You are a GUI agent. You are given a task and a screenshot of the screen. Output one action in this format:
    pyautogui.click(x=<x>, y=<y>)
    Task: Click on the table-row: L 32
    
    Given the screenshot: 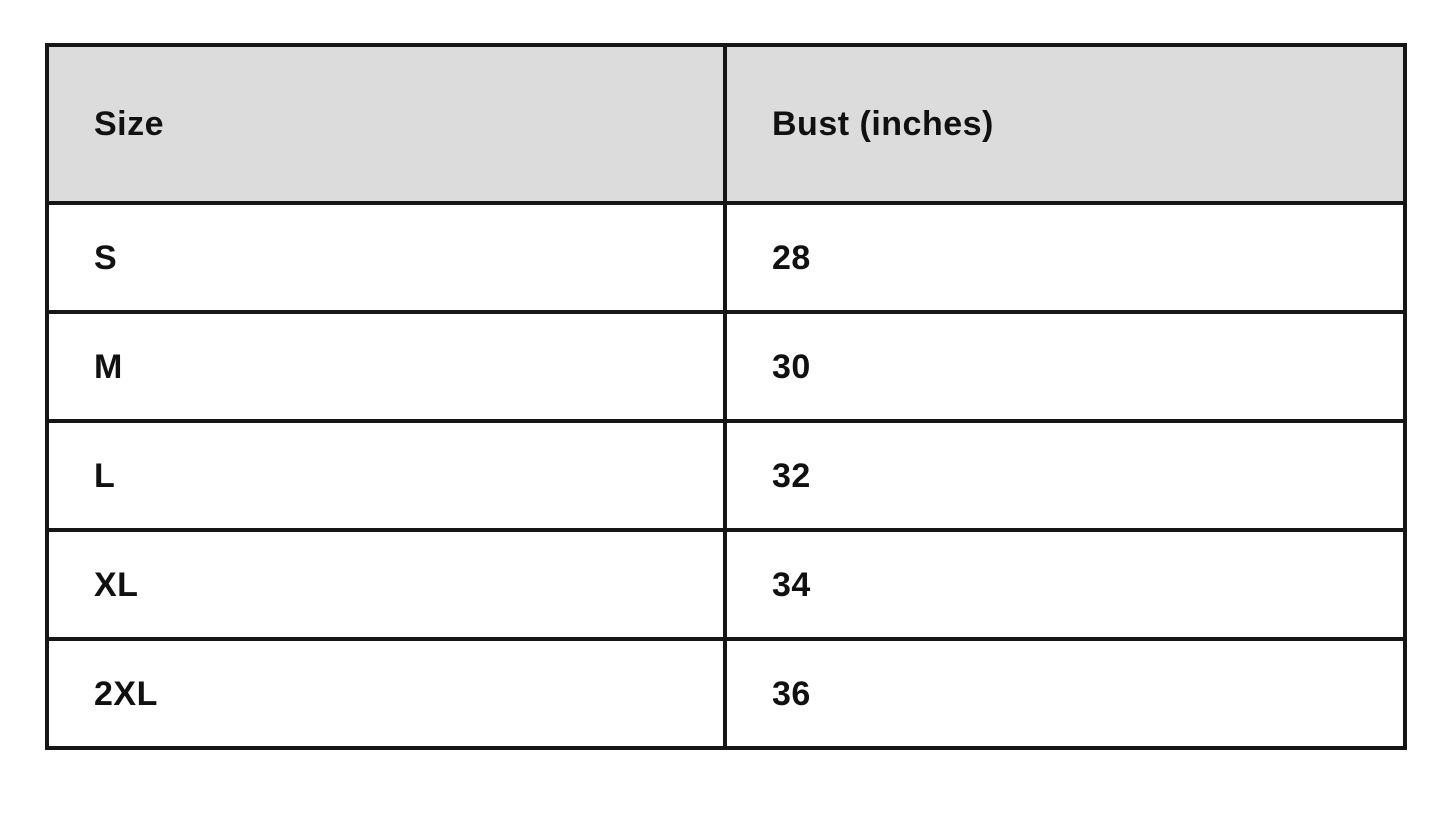 What is the action you would take?
    pyautogui.click(x=726, y=475)
    